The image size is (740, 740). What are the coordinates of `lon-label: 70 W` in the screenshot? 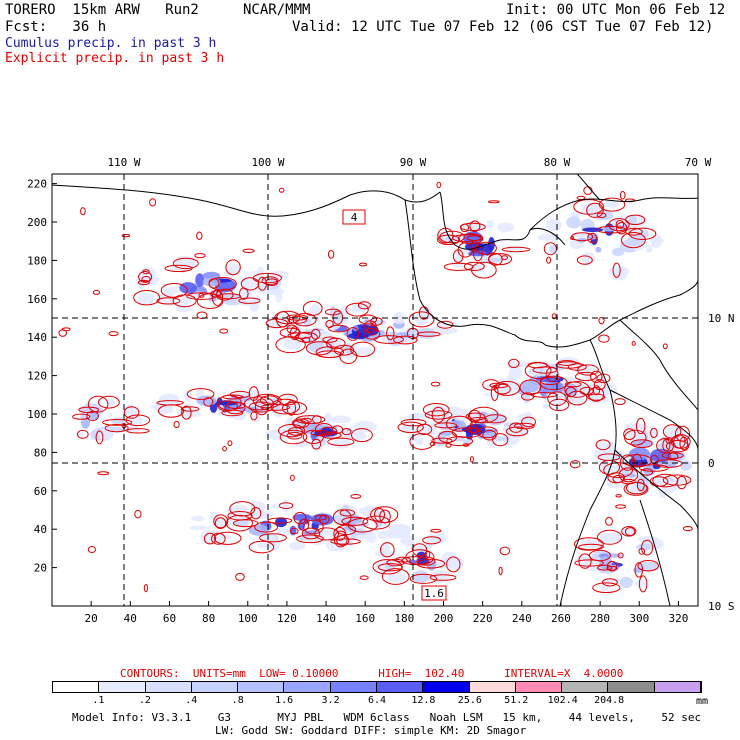 It's located at (698, 162).